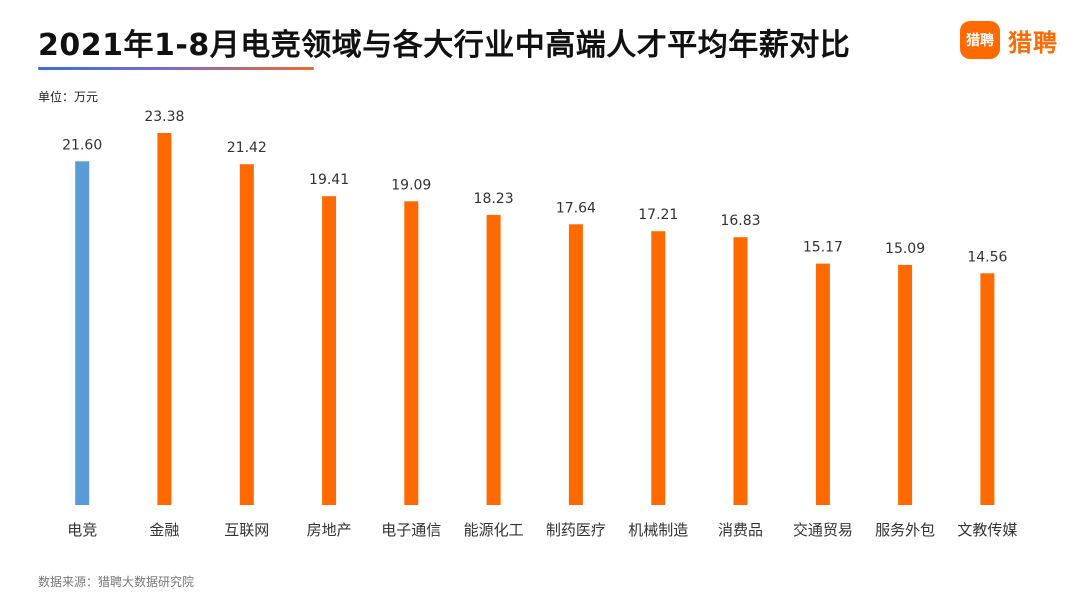 The width and height of the screenshot is (1080, 608). What do you see at coordinates (329, 530) in the screenshot?
I see `category-label-3: 房地产` at bounding box center [329, 530].